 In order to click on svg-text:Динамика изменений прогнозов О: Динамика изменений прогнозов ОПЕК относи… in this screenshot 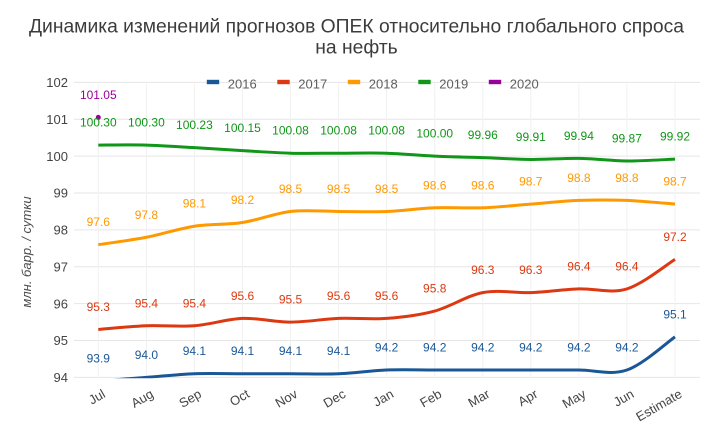, I will do `click(356, 27)`.